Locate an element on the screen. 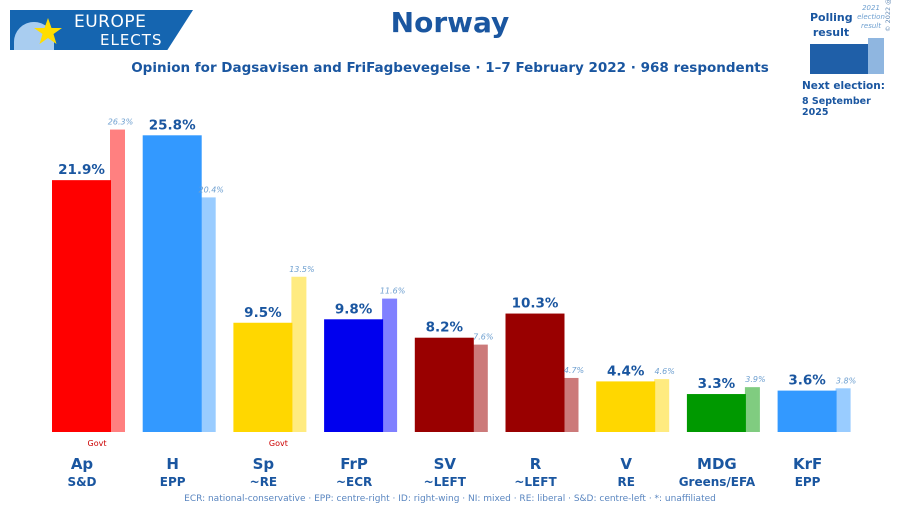 The image size is (900, 510). previous-value-label: 13.5% is located at coordinates (301, 269).